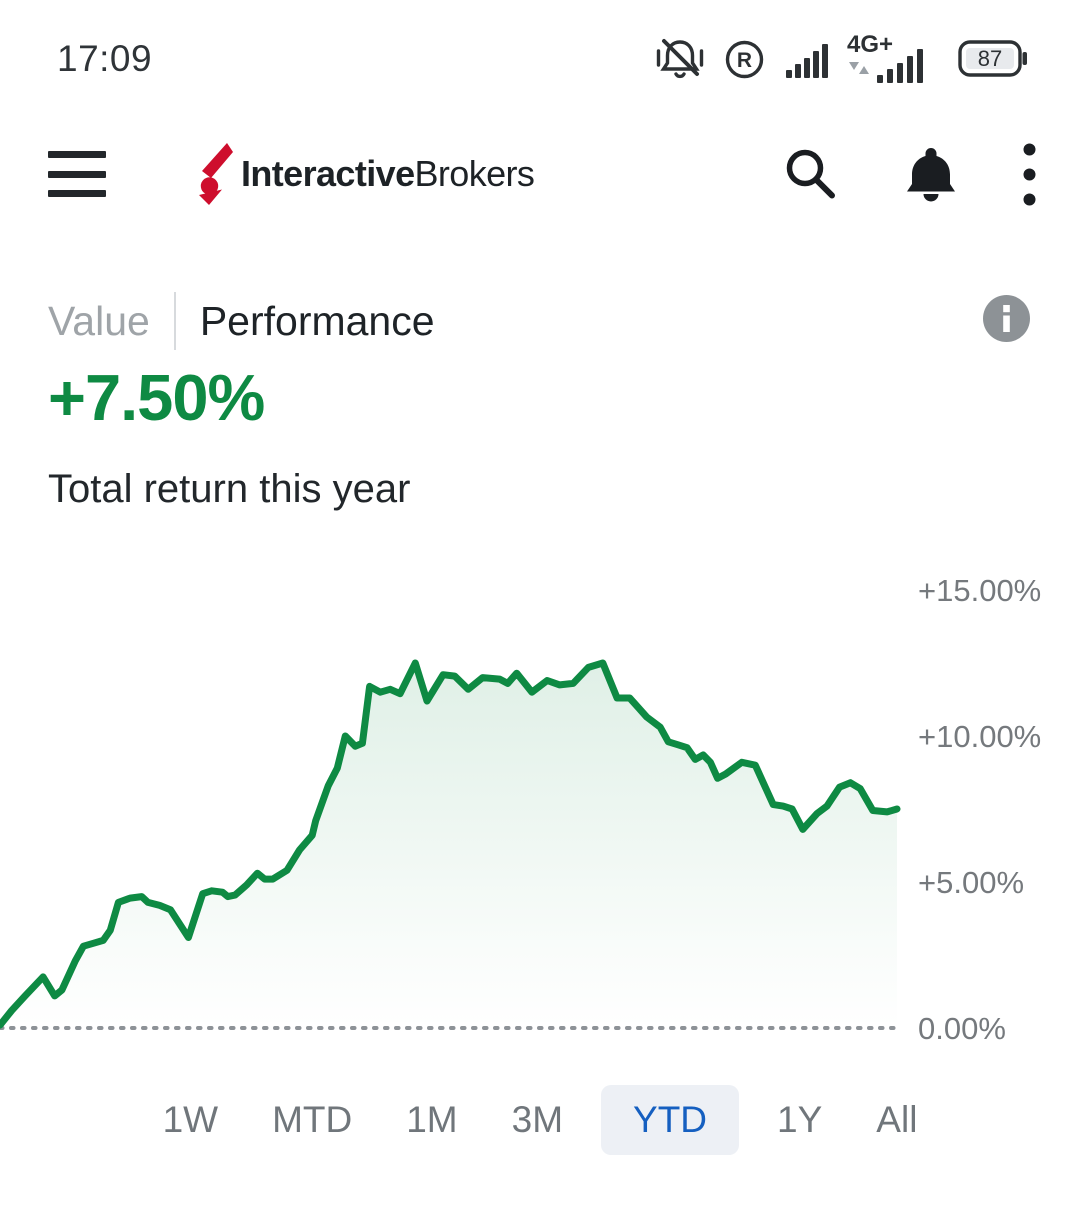 Image resolution: width=1080 pixels, height=1217 pixels. What do you see at coordinates (229, 489) in the screenshot?
I see `performance-subtitle: Total return this year` at bounding box center [229, 489].